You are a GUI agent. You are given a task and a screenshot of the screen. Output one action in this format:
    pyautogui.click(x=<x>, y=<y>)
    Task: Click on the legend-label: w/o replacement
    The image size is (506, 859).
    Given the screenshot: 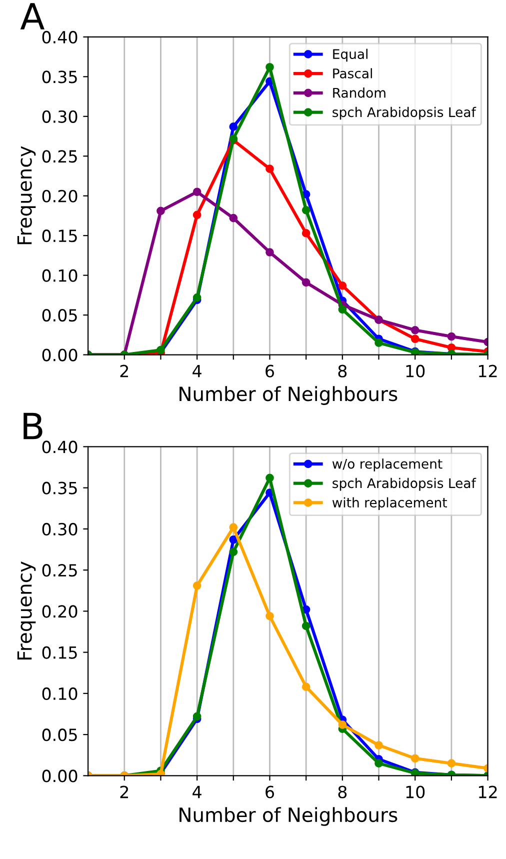 What is the action you would take?
    pyautogui.click(x=387, y=465)
    